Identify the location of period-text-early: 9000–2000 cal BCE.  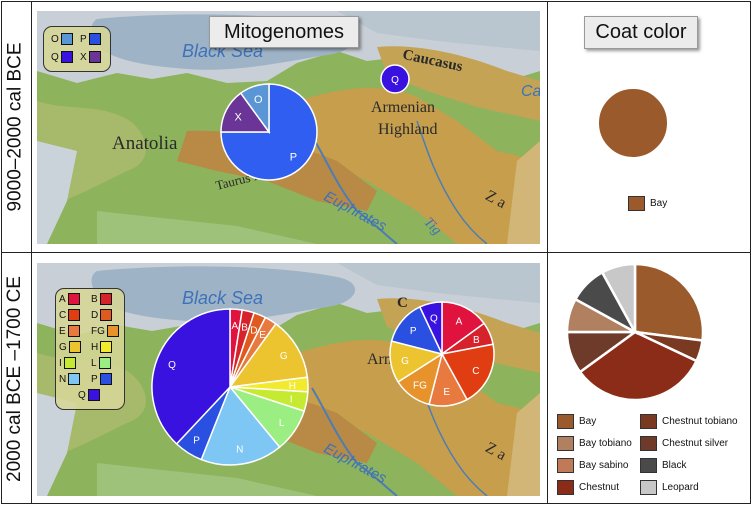
(15, 126).